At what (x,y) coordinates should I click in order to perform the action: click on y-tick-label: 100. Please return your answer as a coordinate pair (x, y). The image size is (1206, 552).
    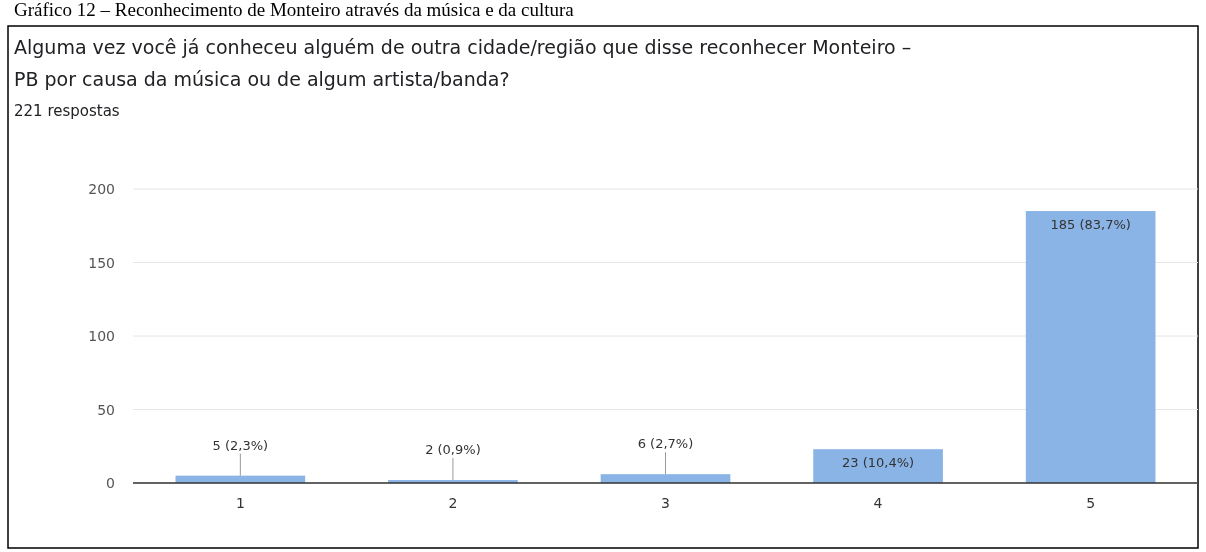
    Looking at the image, I should click on (101, 336).